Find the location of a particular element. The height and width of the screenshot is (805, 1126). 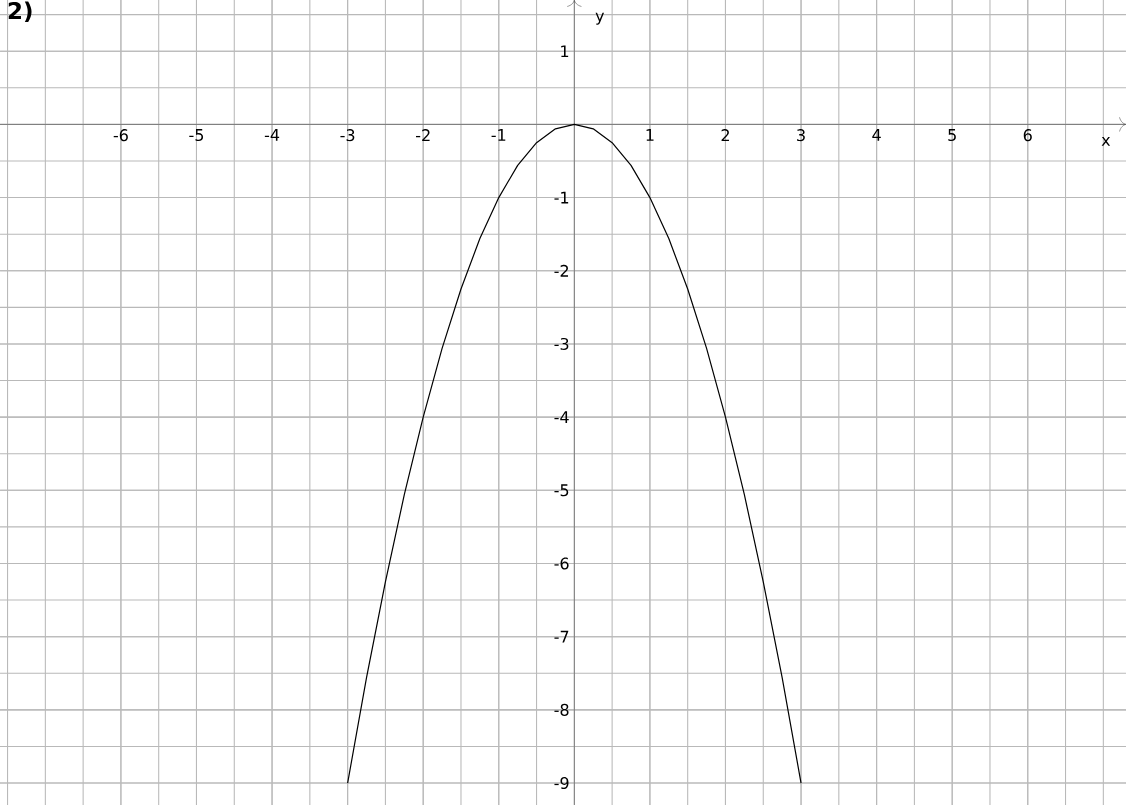

y-tick-label: -6 is located at coordinates (561, 563).